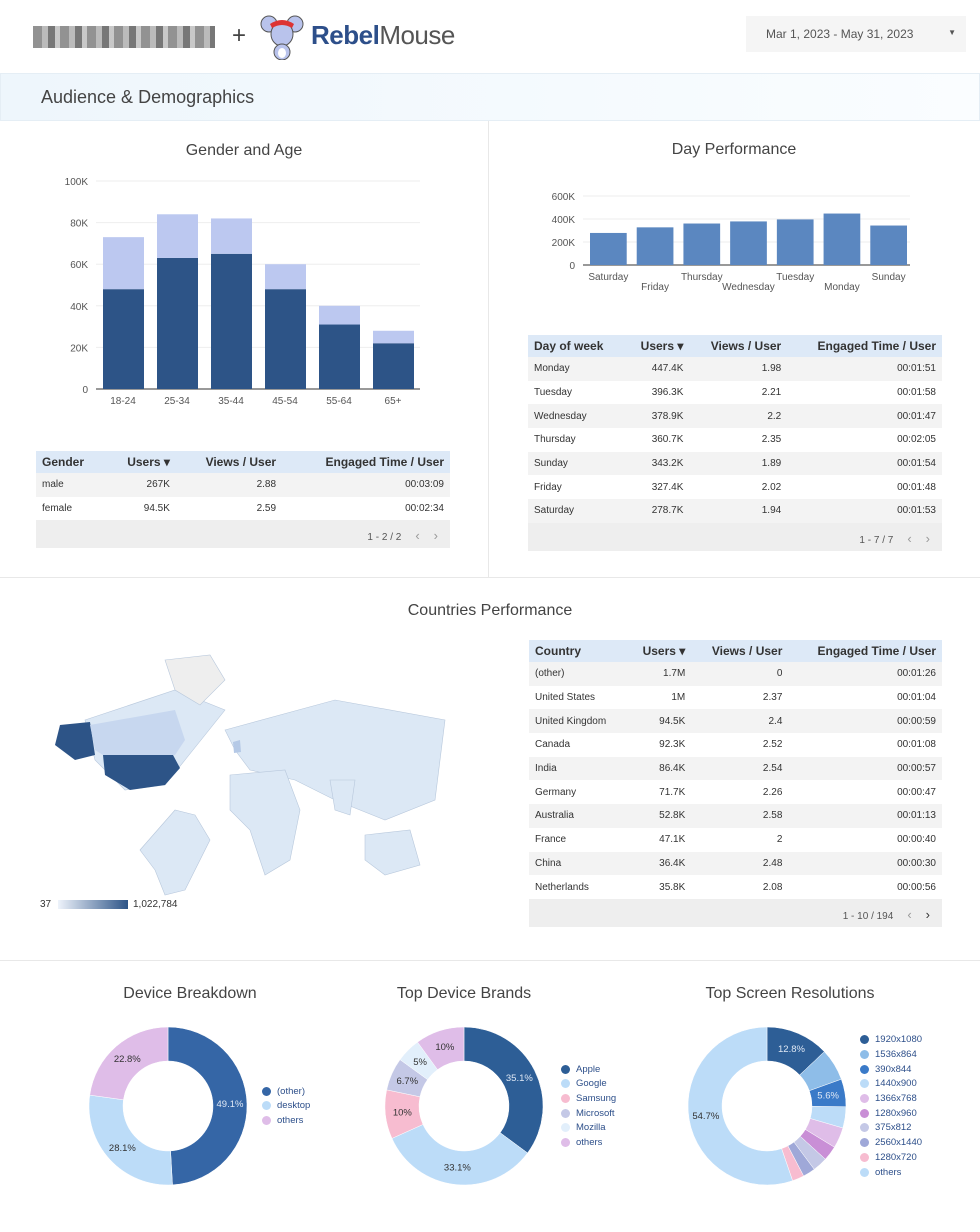  I want to click on legend-item: 1280x960, so click(891, 1113).